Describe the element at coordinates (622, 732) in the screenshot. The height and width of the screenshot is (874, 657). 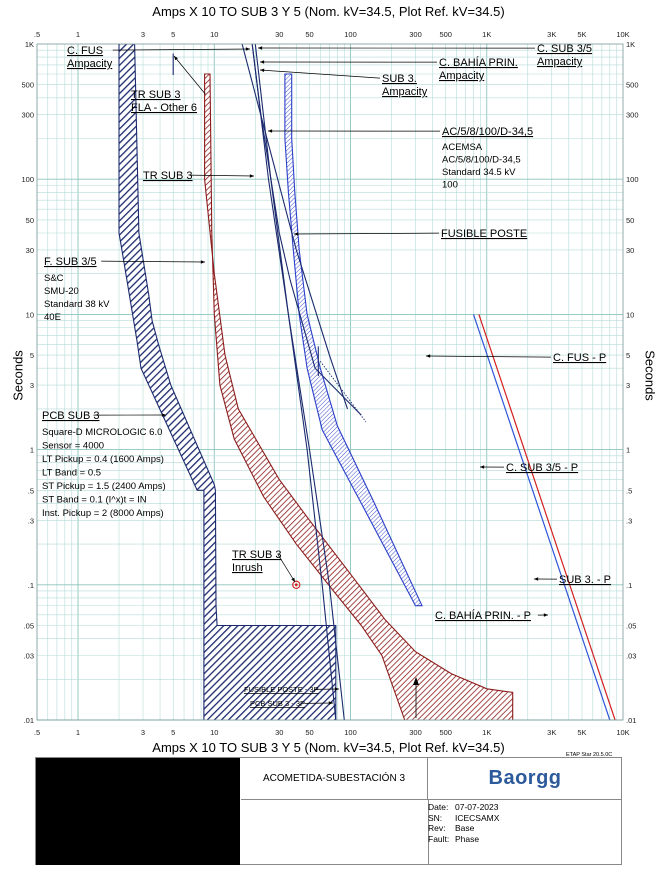
I see `x-tick-label-bottom: 10K` at that location.